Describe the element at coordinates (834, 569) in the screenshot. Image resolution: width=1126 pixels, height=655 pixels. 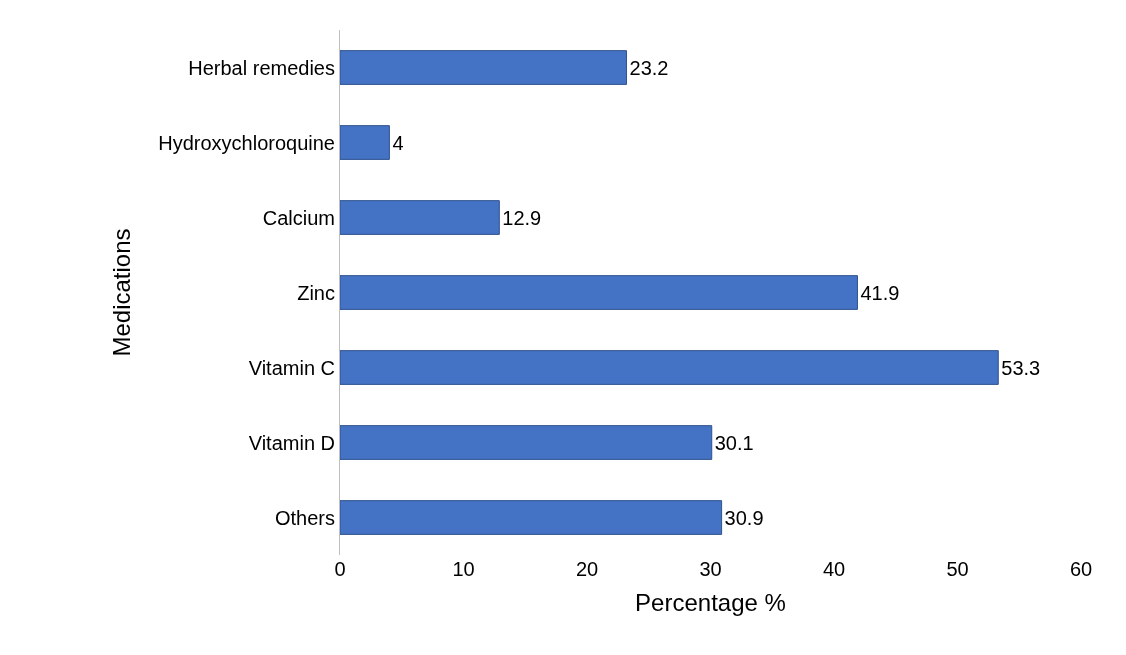
I see `x-tick-label: 40` at that location.